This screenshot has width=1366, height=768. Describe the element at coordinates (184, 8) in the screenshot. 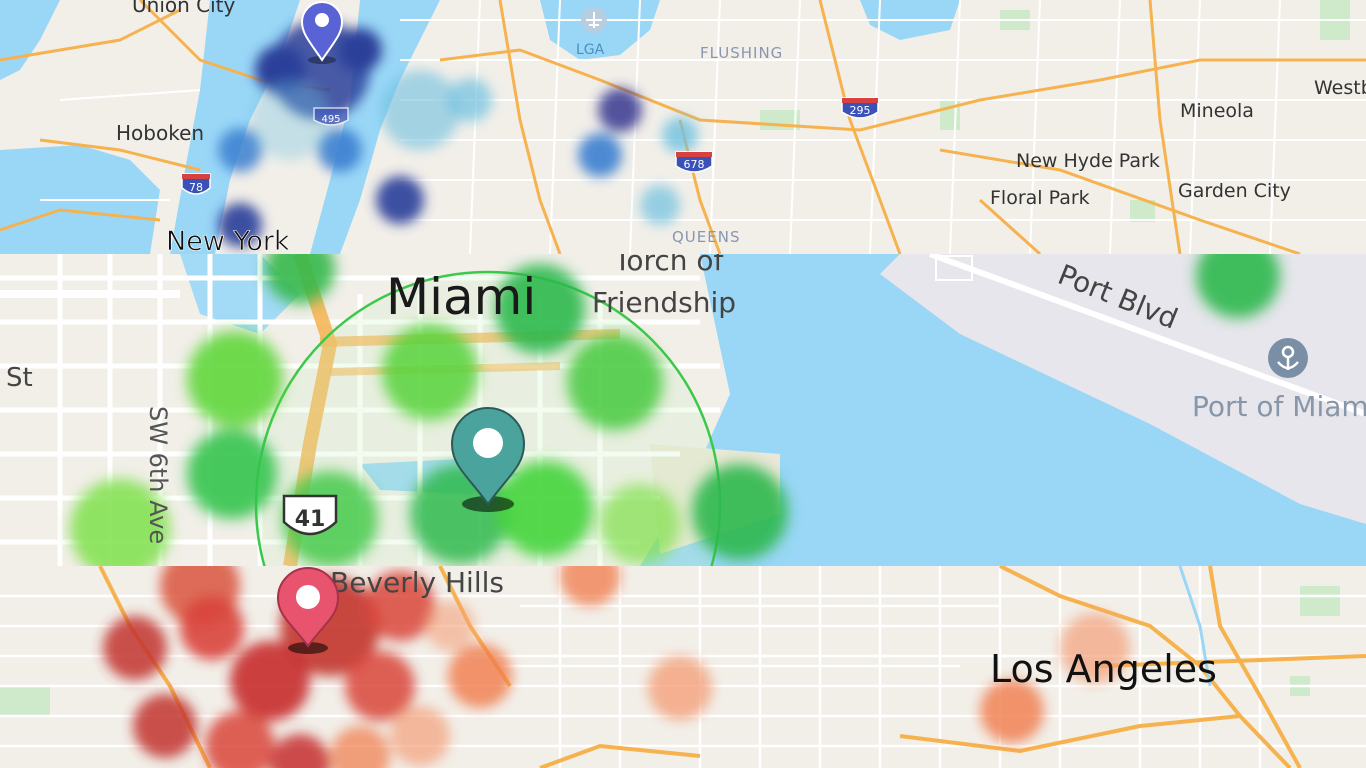

I see `label-union-city: Union City` at that location.